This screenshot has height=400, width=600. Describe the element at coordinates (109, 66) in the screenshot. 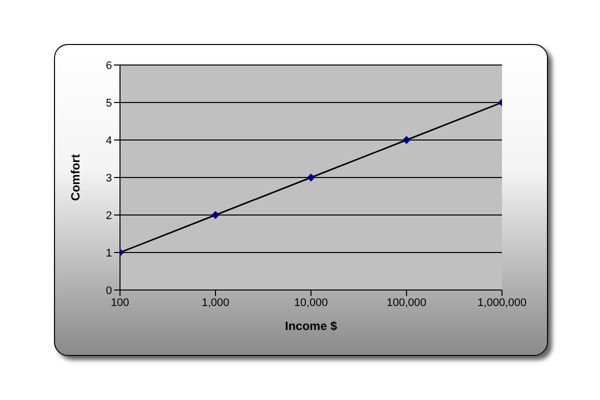

I see `y-tick-label: 6` at that location.